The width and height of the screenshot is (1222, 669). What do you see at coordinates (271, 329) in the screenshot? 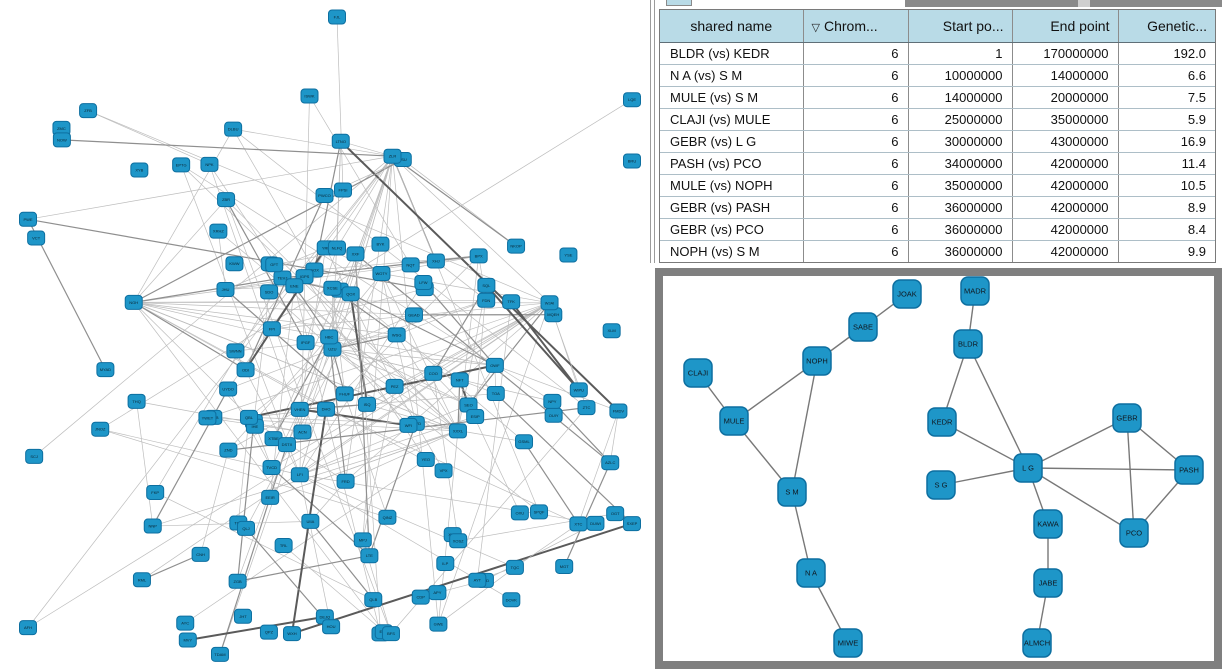
I see `network-node: FPI` at bounding box center [271, 329].